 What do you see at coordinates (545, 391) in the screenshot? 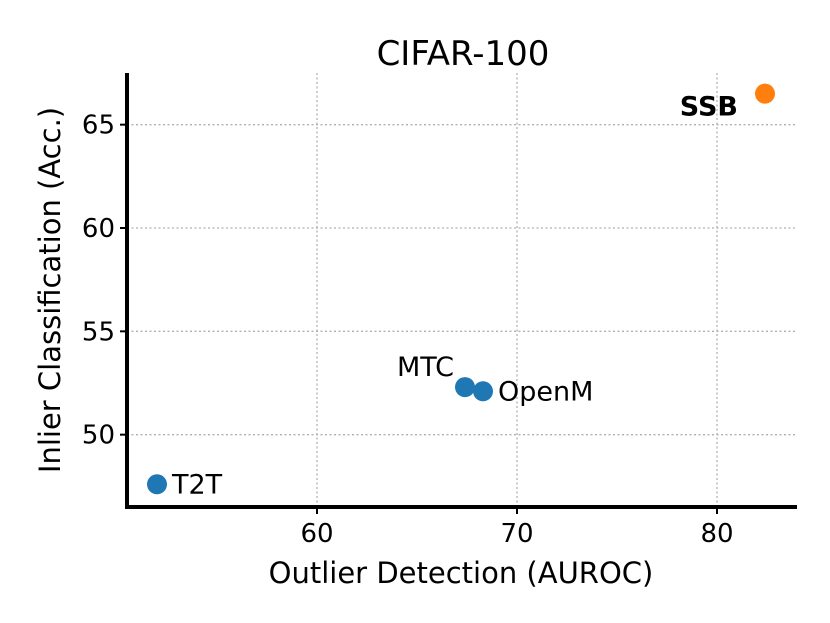
I see `point-label-openm: OpenM` at bounding box center [545, 391].